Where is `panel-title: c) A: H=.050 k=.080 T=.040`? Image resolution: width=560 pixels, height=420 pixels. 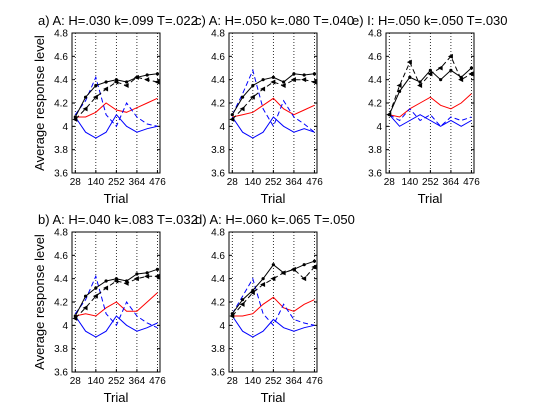
panel-title: c) A: H=.050 k=.080 T=.040 is located at coordinates (274, 20).